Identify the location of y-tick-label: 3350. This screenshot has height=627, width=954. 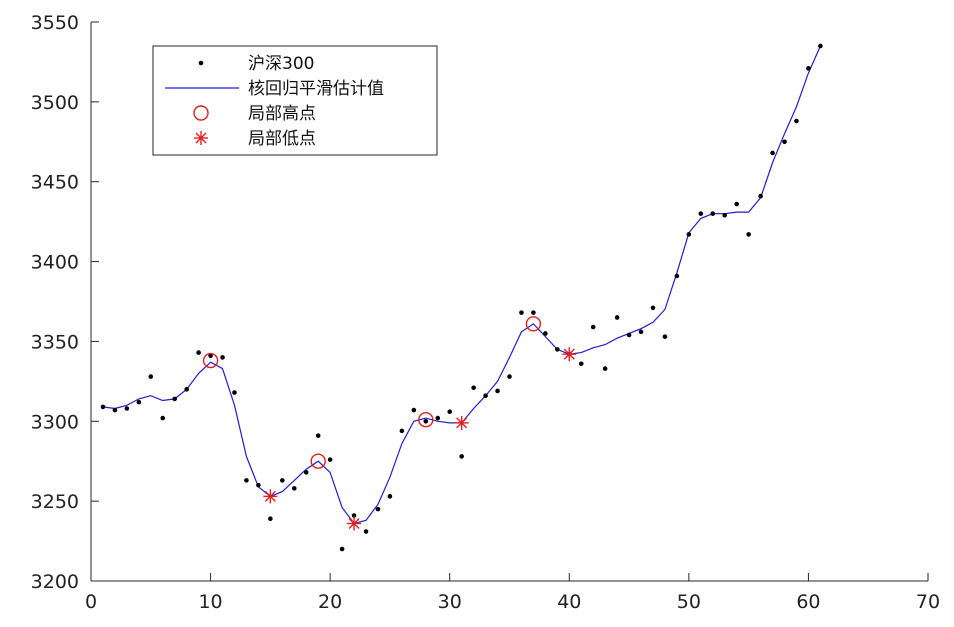
(55, 342).